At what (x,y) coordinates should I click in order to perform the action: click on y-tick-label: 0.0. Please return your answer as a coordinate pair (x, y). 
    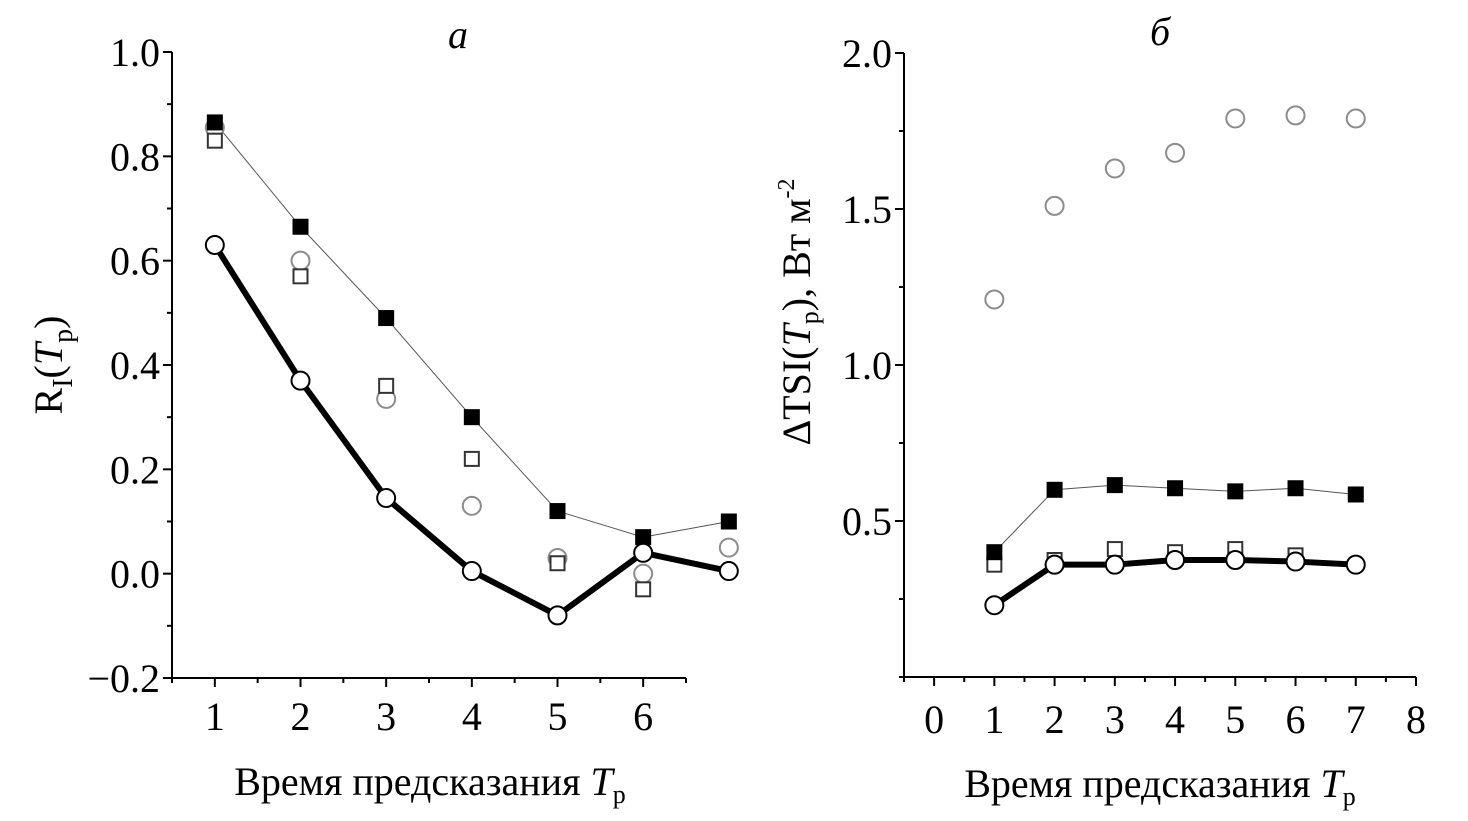
    Looking at the image, I should click on (135, 574).